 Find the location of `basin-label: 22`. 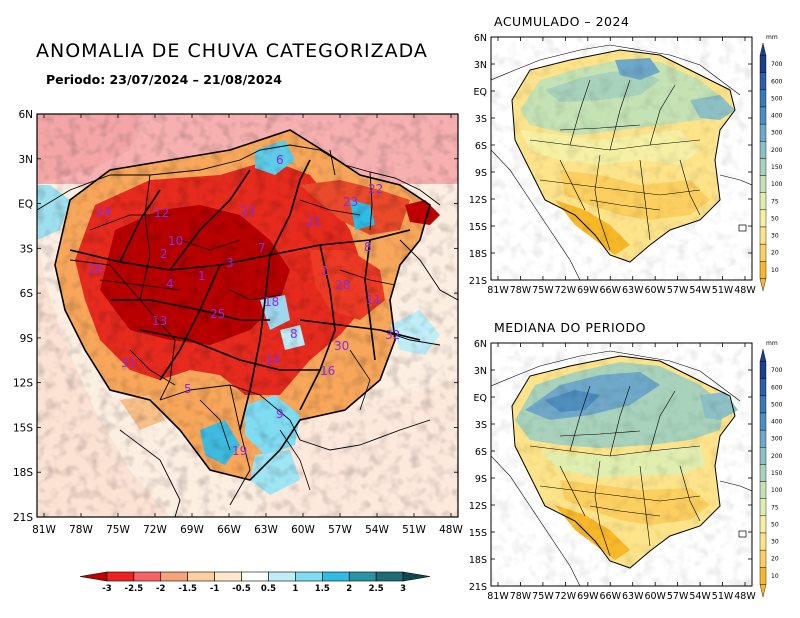

basin-label: 22 is located at coordinates (375, 189).